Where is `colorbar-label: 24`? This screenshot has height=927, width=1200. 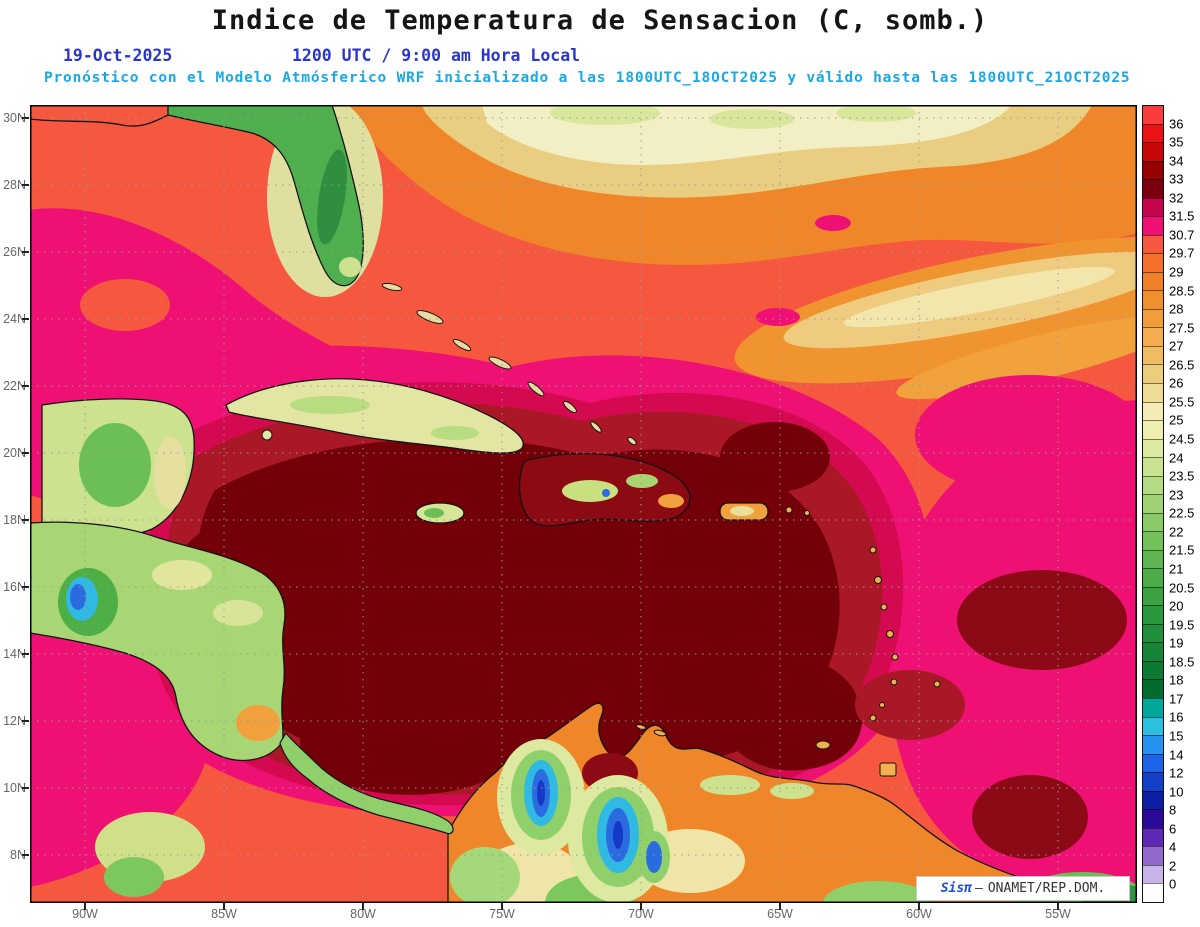
colorbar-label: 24 is located at coordinates (1176, 458).